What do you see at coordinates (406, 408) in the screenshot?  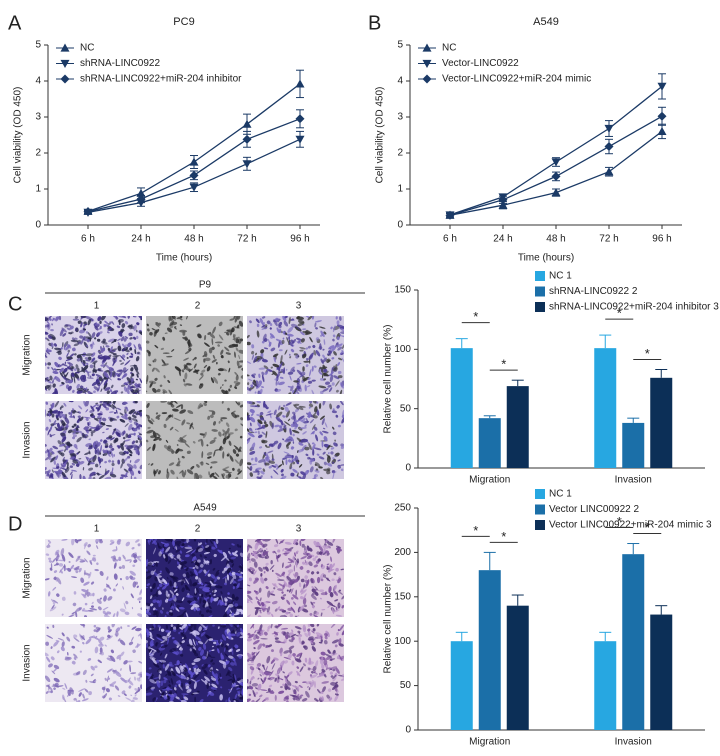 I see `y-tick-label: 50` at bounding box center [406, 408].